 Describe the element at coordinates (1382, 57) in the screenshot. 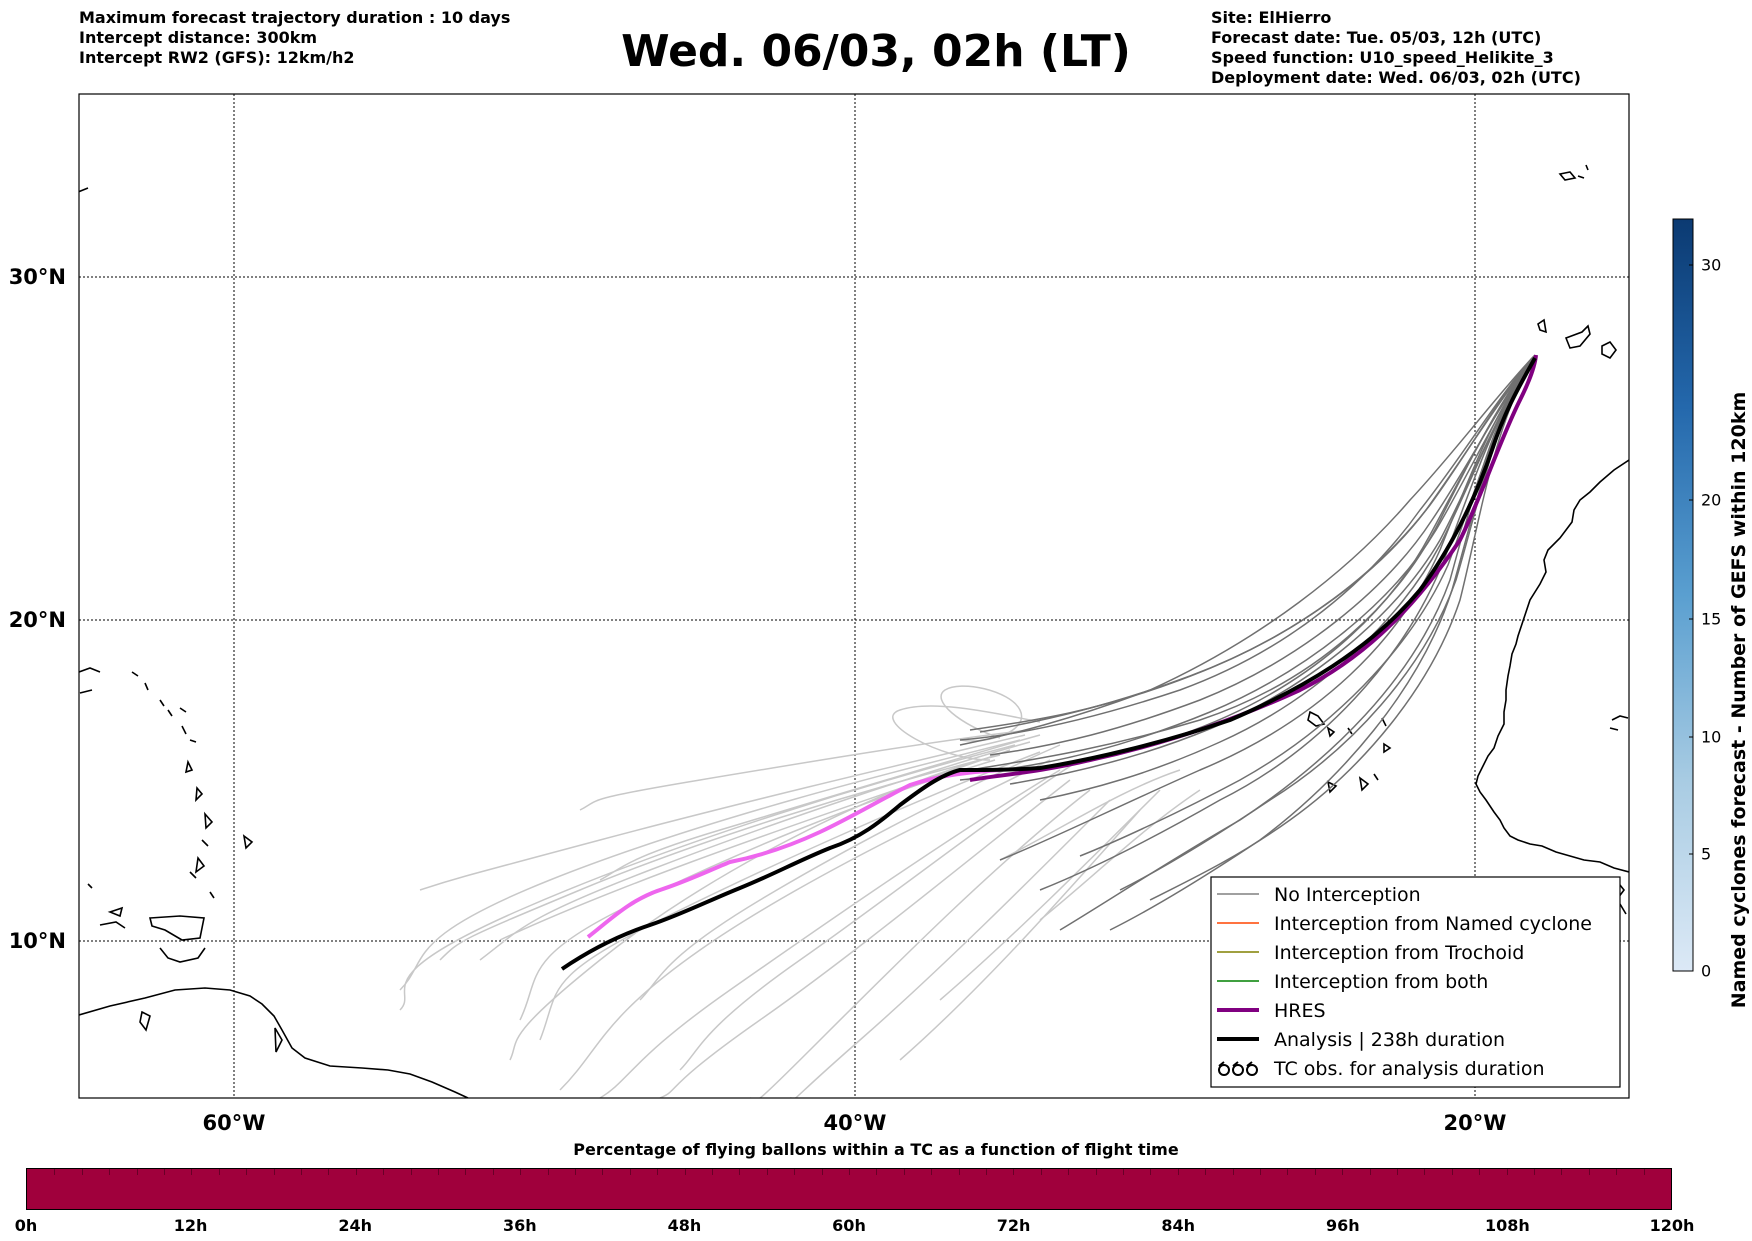

I see `speed-function-text: Speed function: U10_speed_Helikite_3` at that location.